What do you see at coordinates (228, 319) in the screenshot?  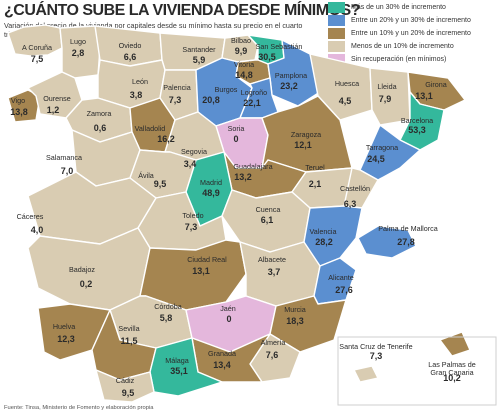 I see `city-value-jaen: 0` at bounding box center [228, 319].